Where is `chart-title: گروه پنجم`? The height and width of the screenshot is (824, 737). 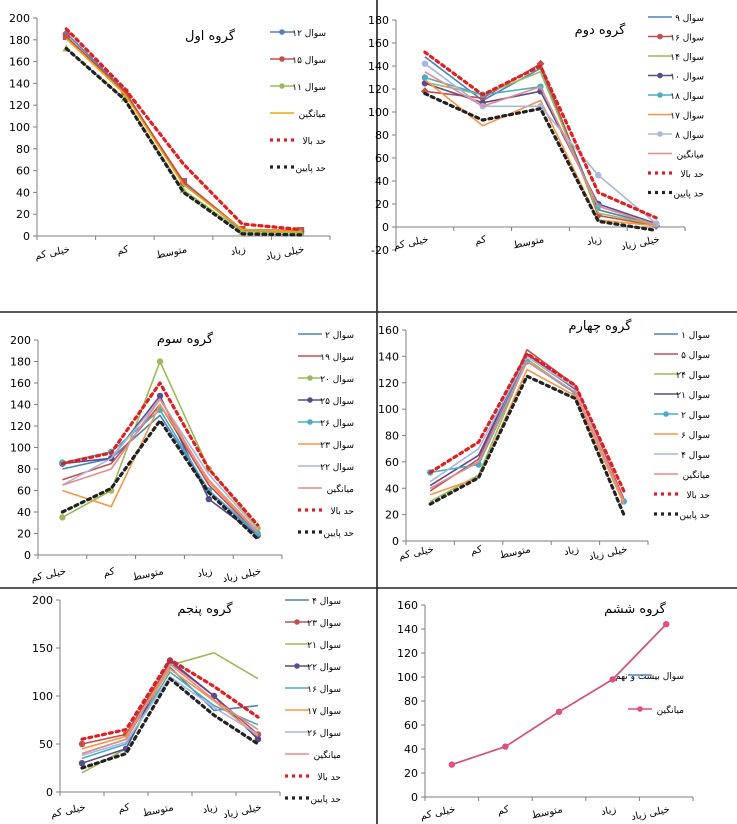
chart-title: گروه پنجم is located at coordinates (205, 609).